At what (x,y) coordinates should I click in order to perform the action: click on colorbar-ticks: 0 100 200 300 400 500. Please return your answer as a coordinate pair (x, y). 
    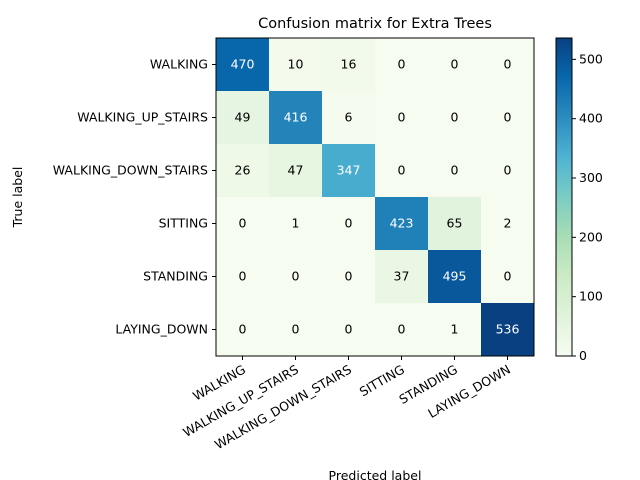
    Looking at the image, I should click on (587, 207).